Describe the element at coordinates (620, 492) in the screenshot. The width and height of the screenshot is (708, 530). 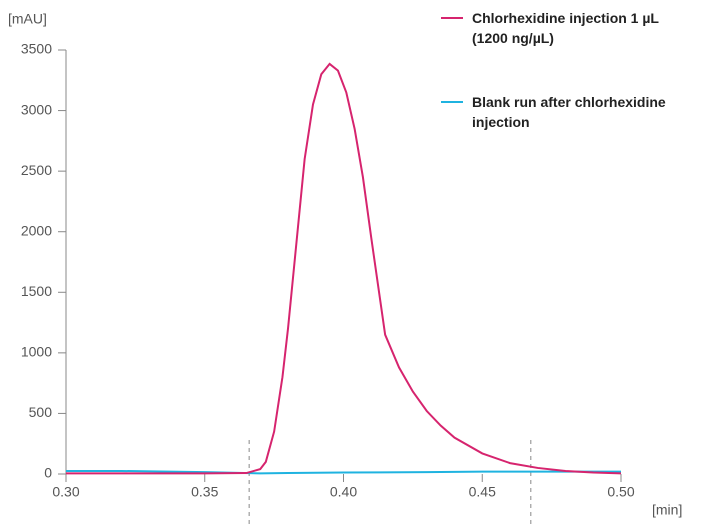
I see `x-tick-label: 0.50` at that location.